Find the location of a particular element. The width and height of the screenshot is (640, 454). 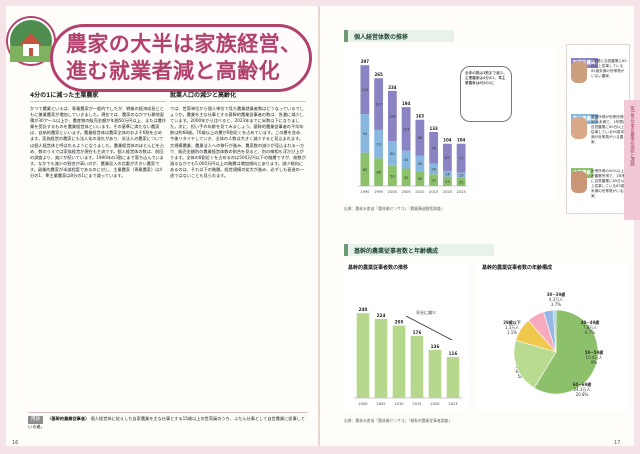

title-line-2: 進む就業者減と高齢化 is located at coordinates (173, 70).